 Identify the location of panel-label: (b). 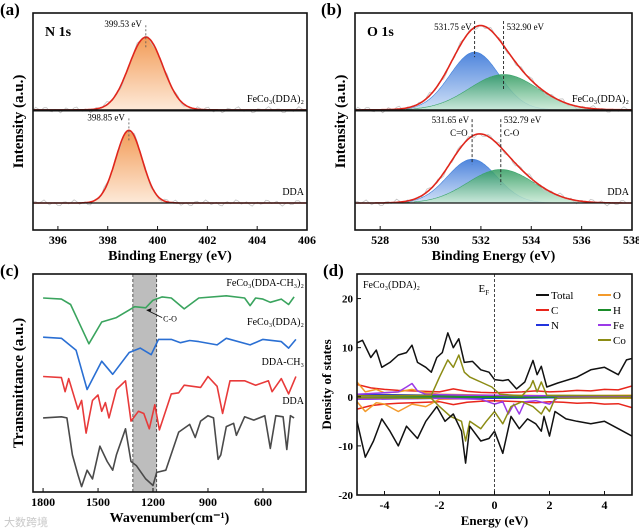
(331, 9).